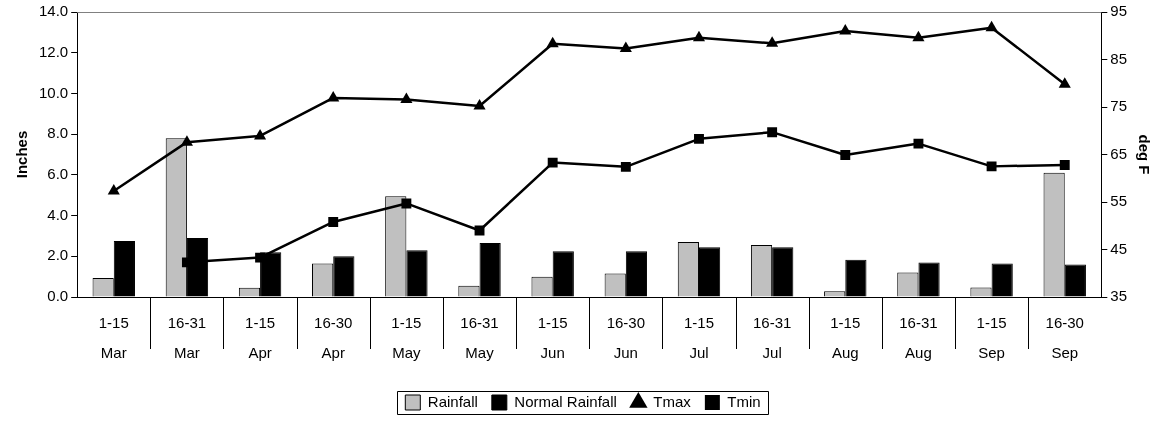 The image size is (1166, 428). Describe the element at coordinates (1118, 11) in the screenshot. I see `y2-tick-label: 95` at that location.